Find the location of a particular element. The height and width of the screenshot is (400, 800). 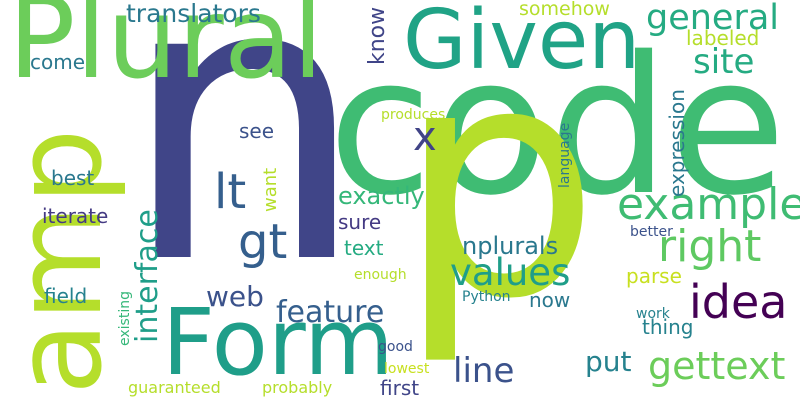

word-somehow: somehow is located at coordinates (564, 10).